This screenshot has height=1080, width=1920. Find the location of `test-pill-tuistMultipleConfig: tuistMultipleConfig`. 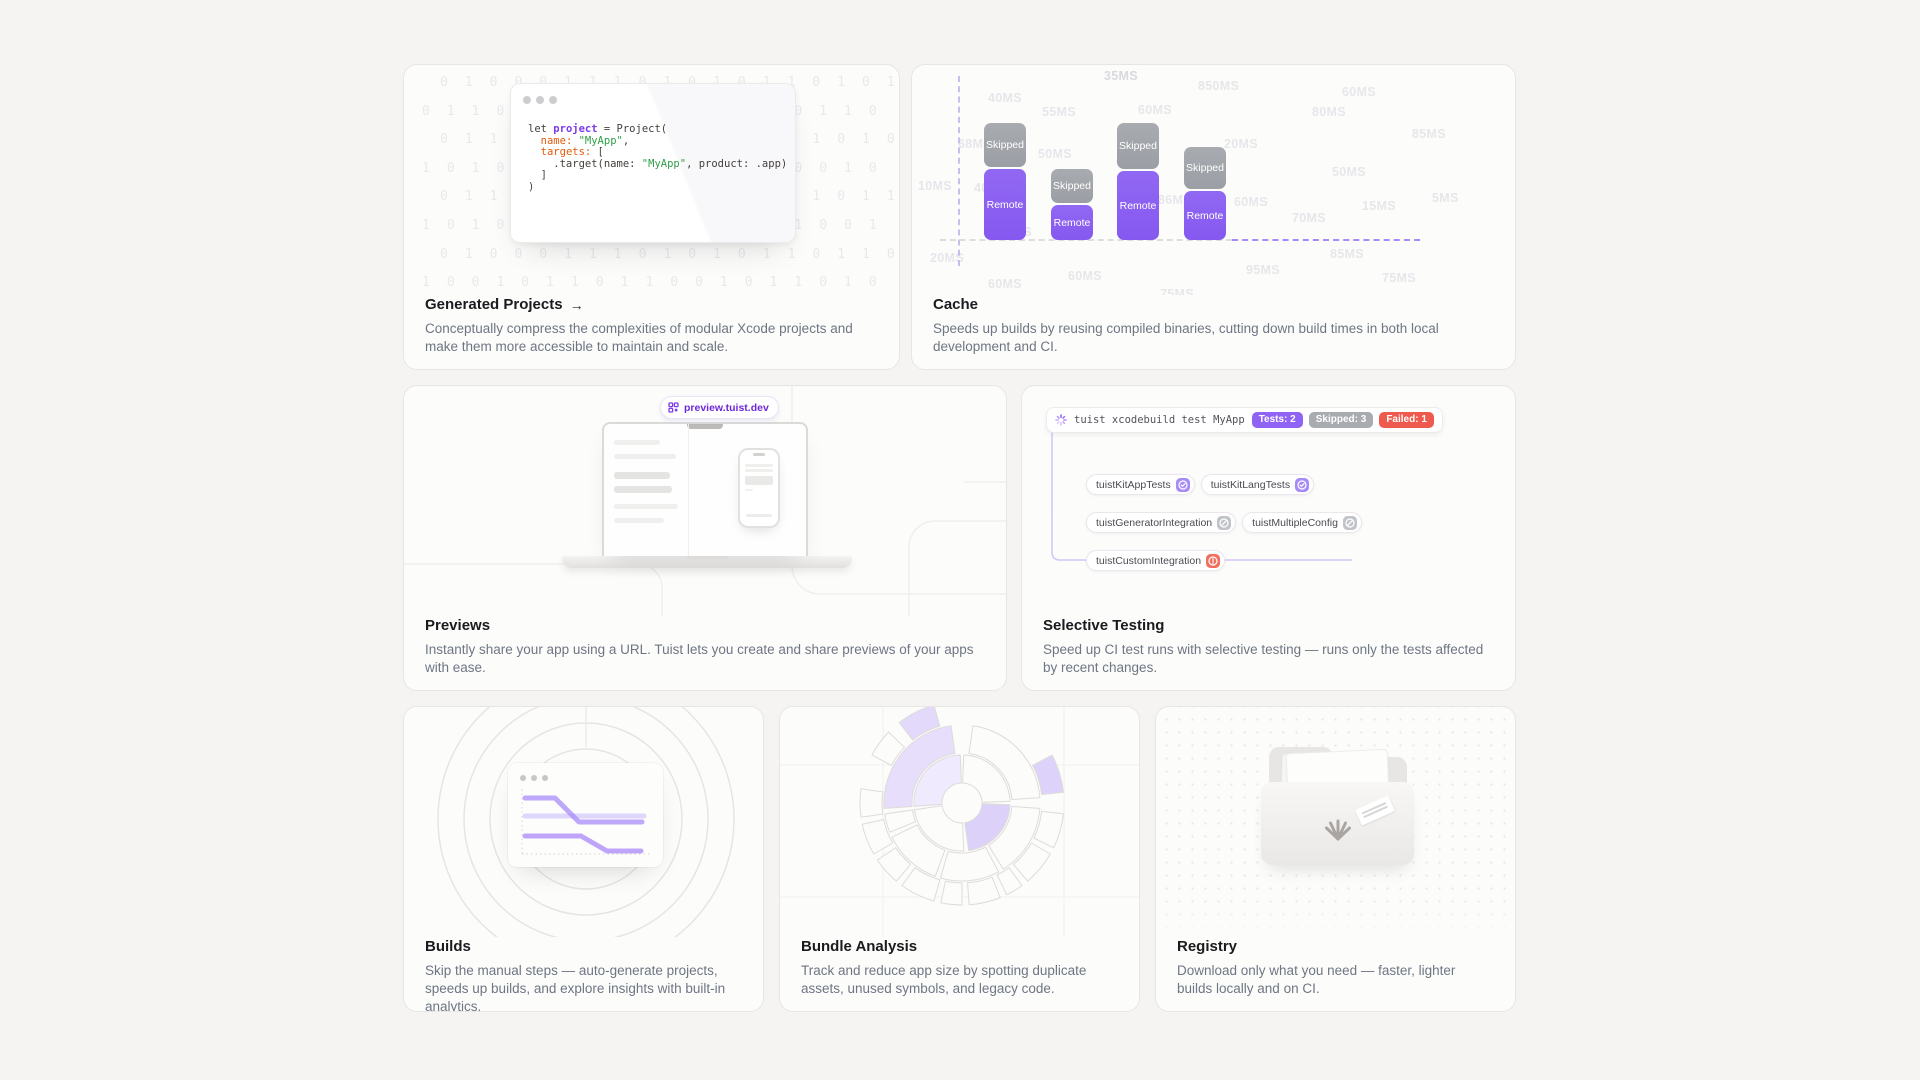

test-pill-tuistMultipleConfig: tuistMultipleConfig is located at coordinates (1302, 522).